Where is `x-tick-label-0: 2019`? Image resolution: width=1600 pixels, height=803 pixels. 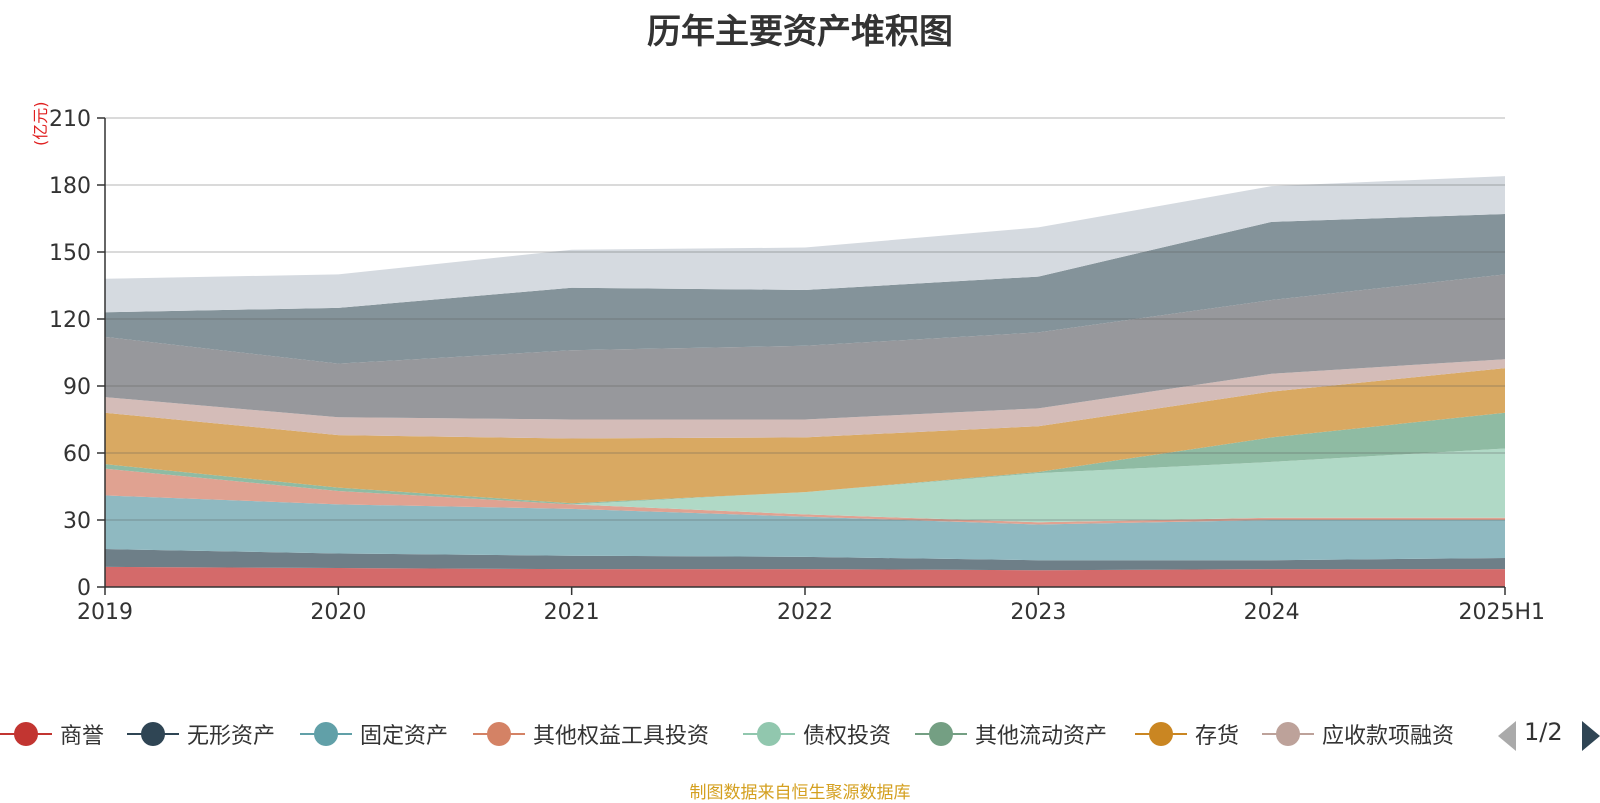 x-tick-label-0: 2019 is located at coordinates (105, 612).